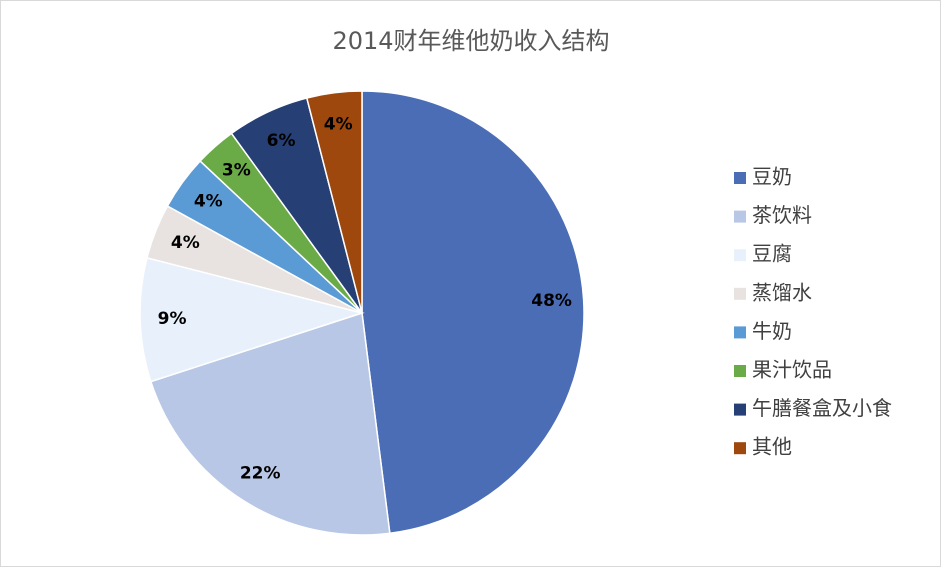 Image resolution: width=942 pixels, height=568 pixels. What do you see at coordinates (172, 319) in the screenshot?
I see `data-label: 9%` at bounding box center [172, 319].